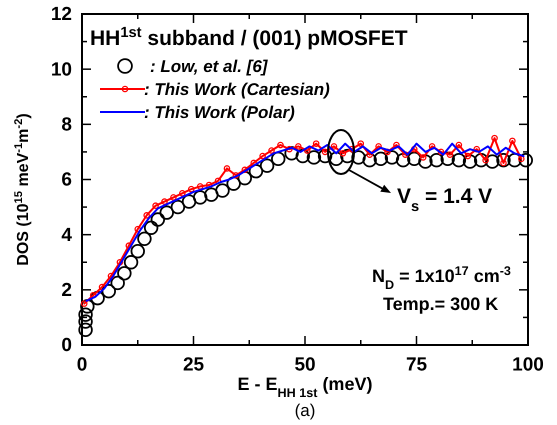  I want to click on annotation: V$_{s}$ = 1.4 V, so click(444, 200).